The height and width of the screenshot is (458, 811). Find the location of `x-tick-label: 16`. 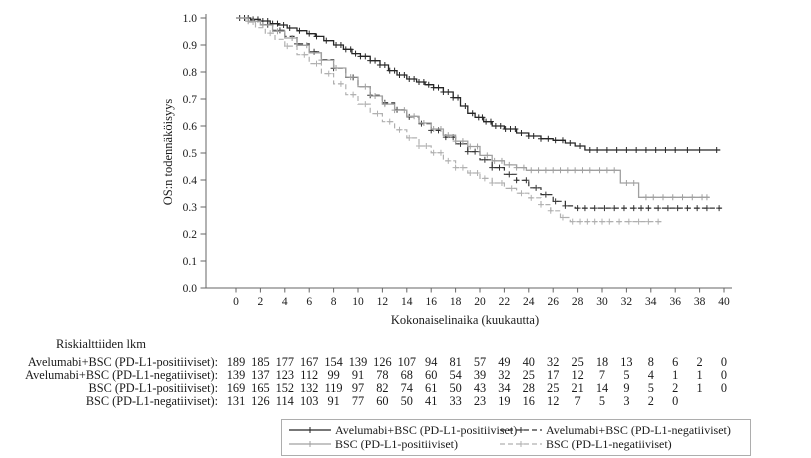

x-tick-label: 16 is located at coordinates (431, 302).